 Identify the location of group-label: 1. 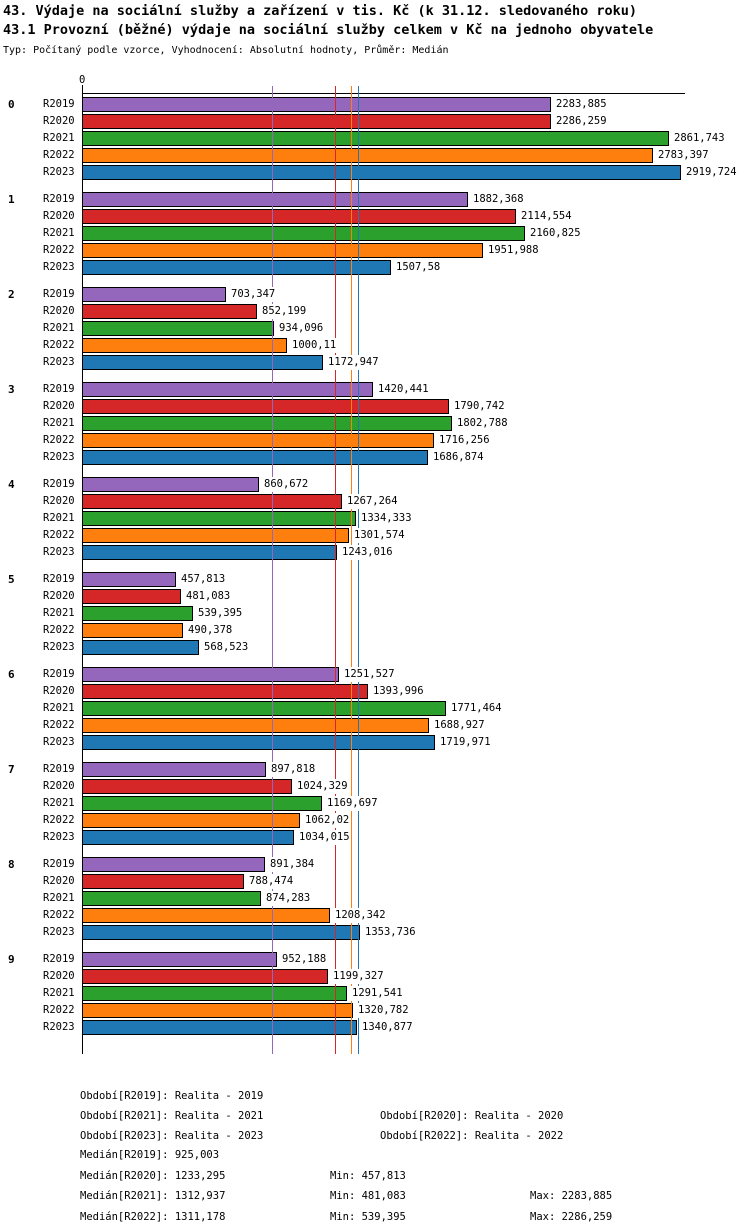
(11, 199).